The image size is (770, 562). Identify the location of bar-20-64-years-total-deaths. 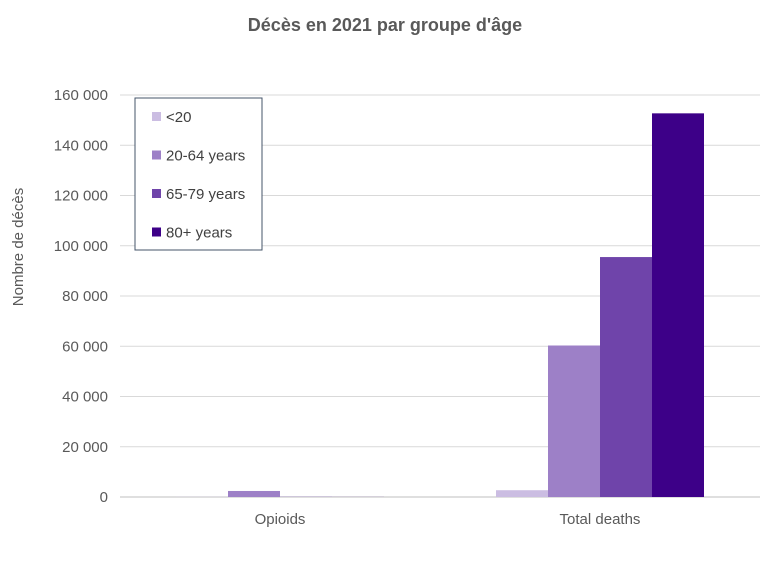
(574, 421).